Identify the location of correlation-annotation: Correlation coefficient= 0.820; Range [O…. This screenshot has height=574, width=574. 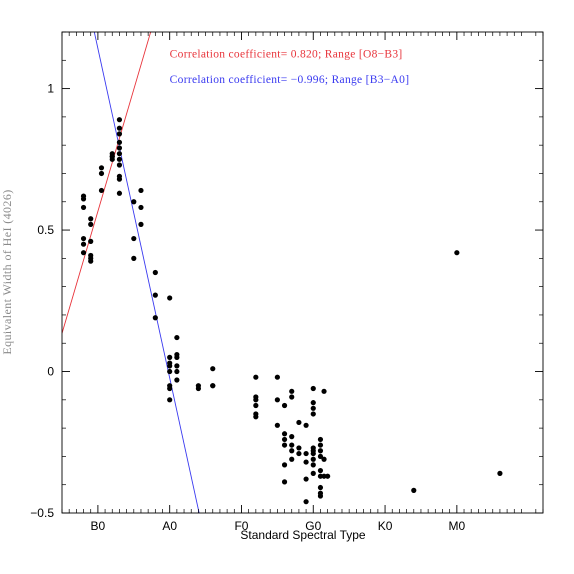
(286, 54).